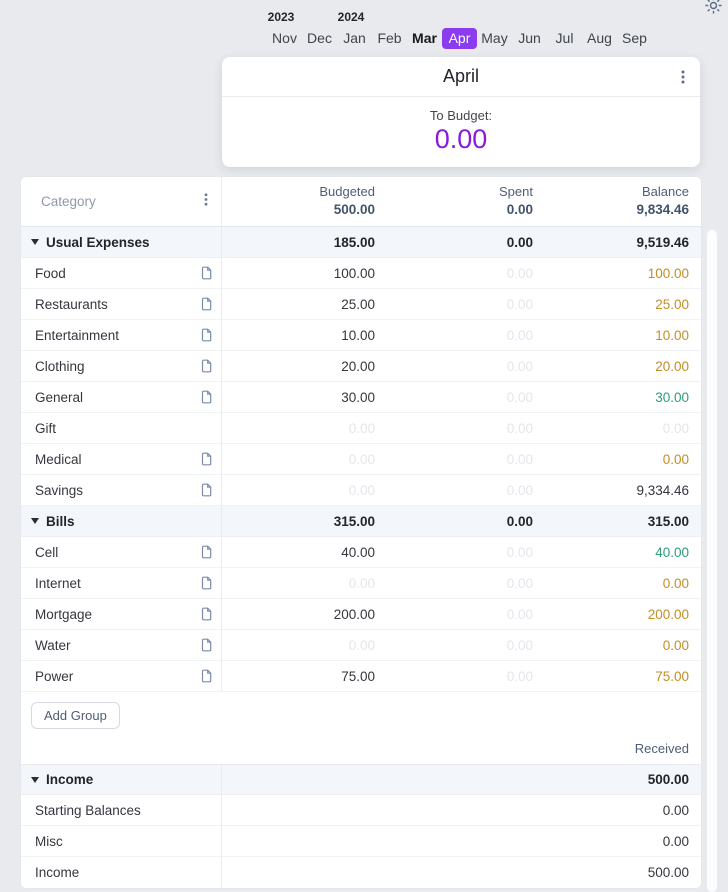 Image resolution: width=728 pixels, height=892 pixels. Describe the element at coordinates (59, 490) in the screenshot. I see `category-name: Savings` at that location.